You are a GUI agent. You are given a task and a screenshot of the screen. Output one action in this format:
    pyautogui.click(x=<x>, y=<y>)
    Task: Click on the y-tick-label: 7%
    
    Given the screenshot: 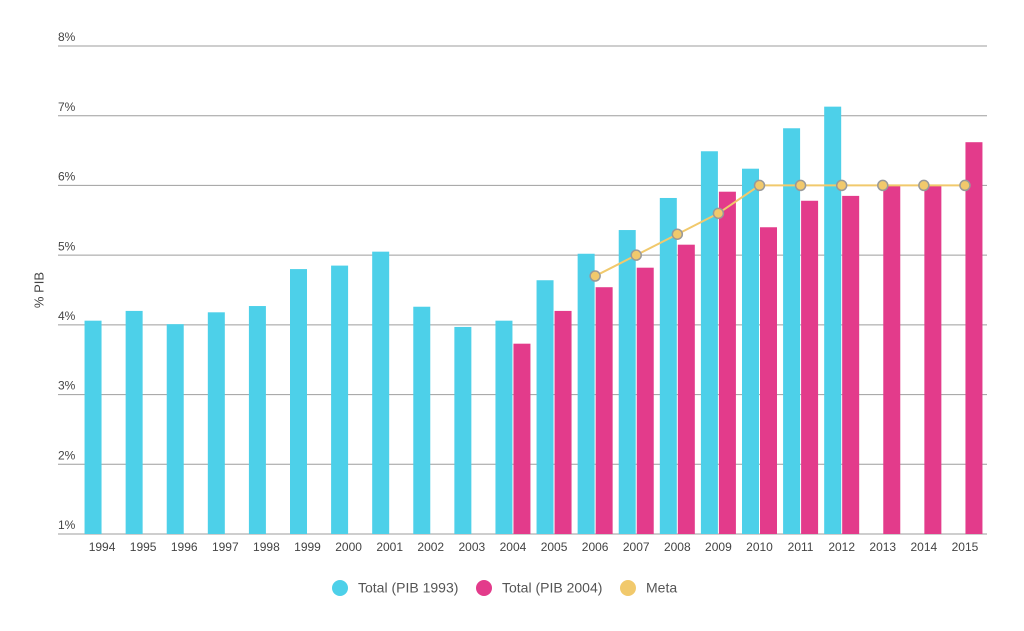 What is the action you would take?
    pyautogui.click(x=67, y=107)
    